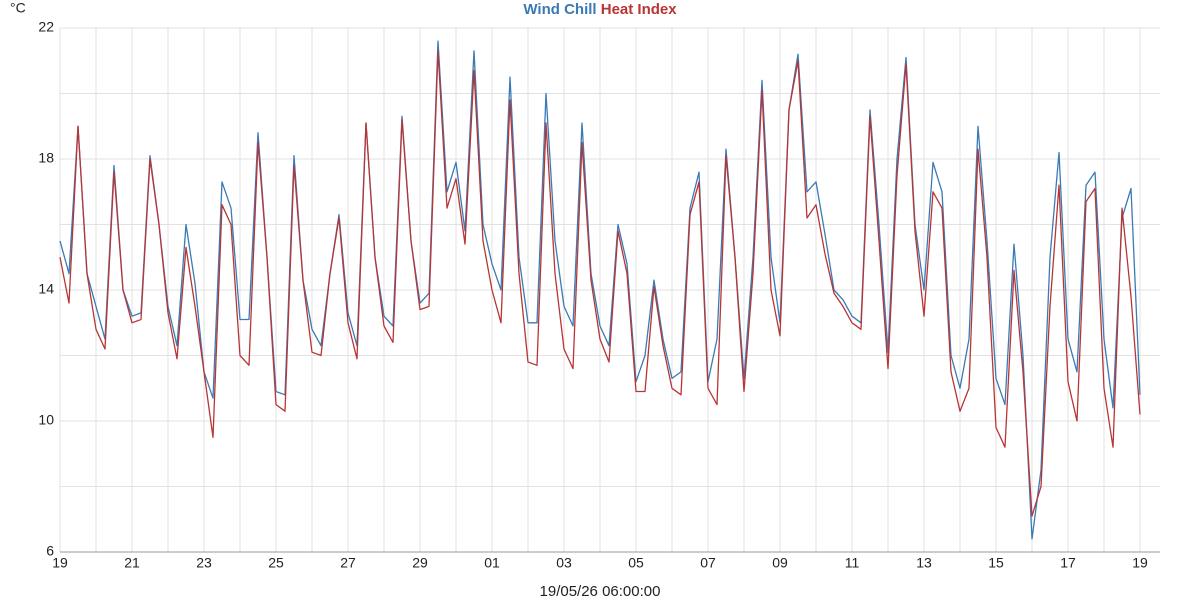 The height and width of the screenshot is (600, 1200). What do you see at coordinates (924, 563) in the screenshot?
I see `x-tick-label: 13` at bounding box center [924, 563].